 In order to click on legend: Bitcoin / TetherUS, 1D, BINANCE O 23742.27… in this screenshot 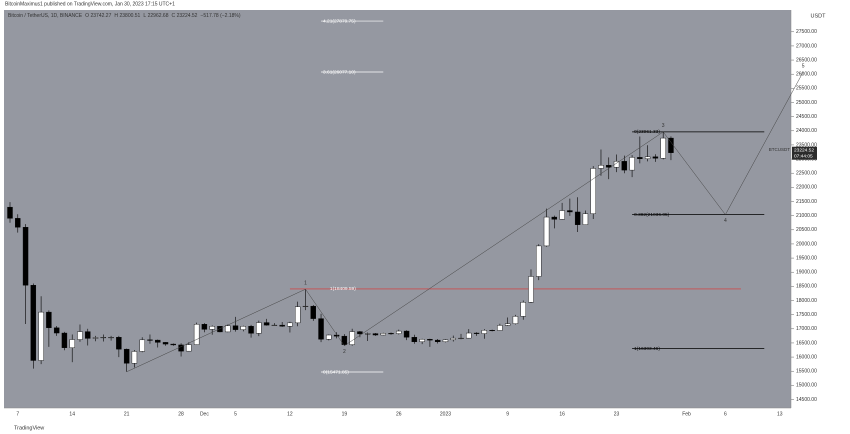, I will do `click(124, 16)`.